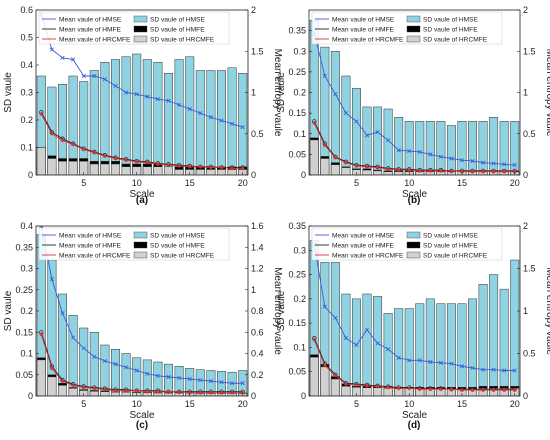  What do you see at coordinates (257, 247) in the screenshot?
I see `y2-tick-label: 1.4` at bounding box center [257, 247].